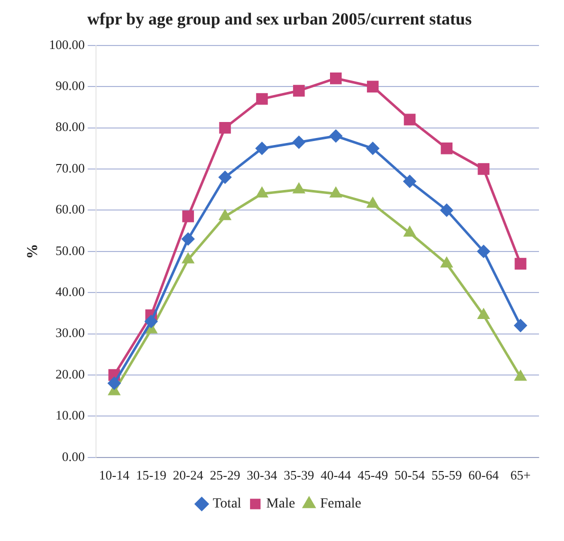 The width and height of the screenshot is (564, 541). Describe the element at coordinates (70, 126) in the screenshot. I see `y-tick-label: 80.00` at that location.